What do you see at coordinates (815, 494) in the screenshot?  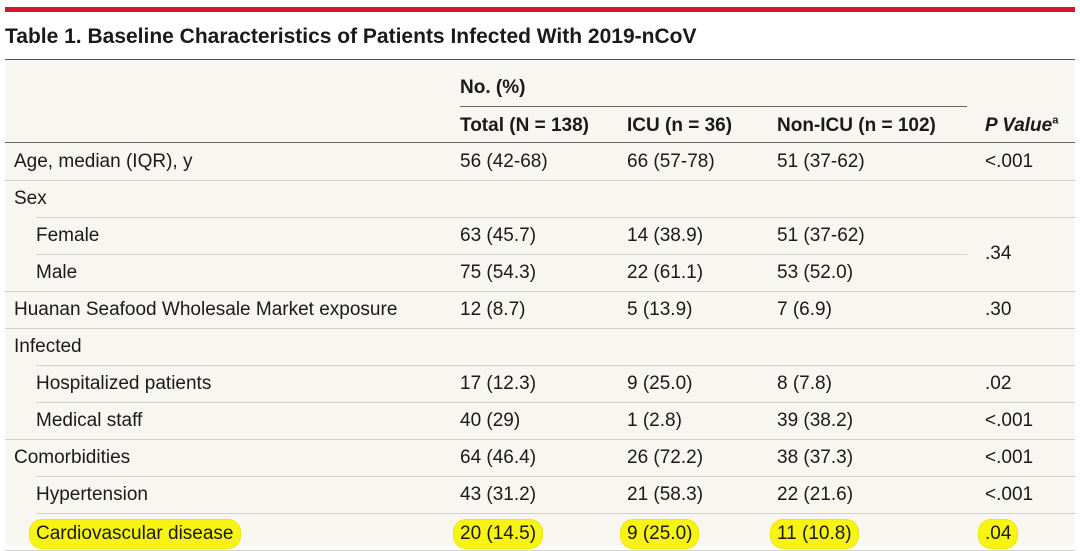 I see `cell-value: 22 (21.6)` at bounding box center [815, 494].